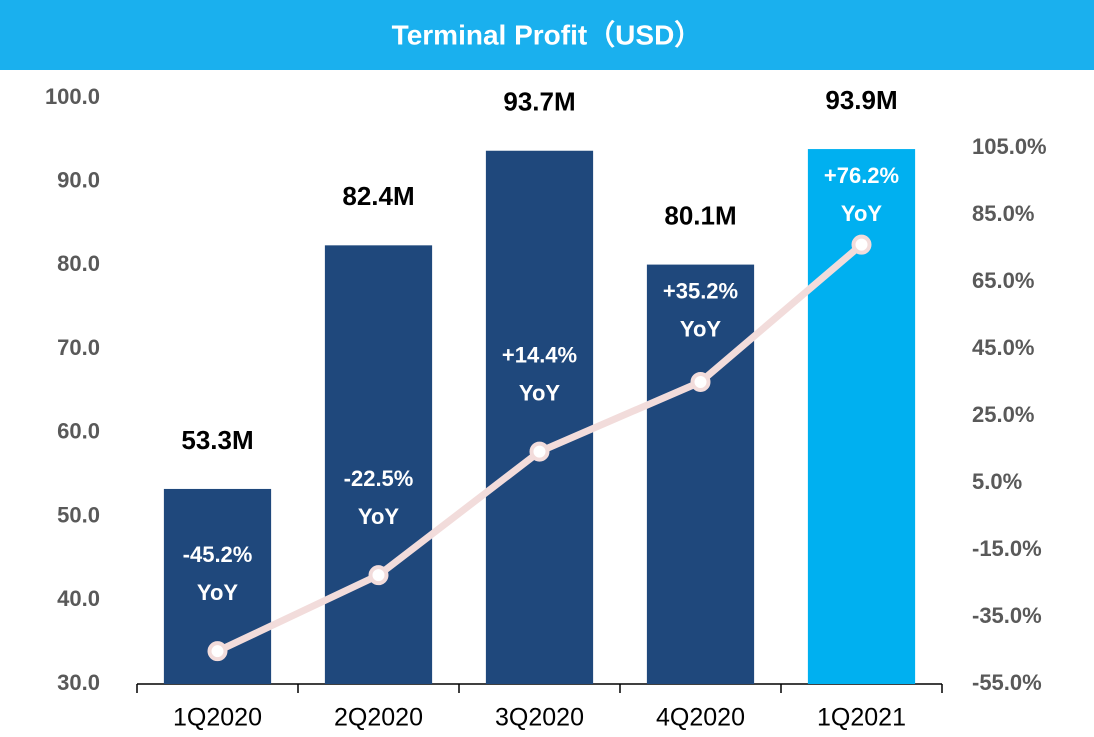 The height and width of the screenshot is (737, 1094). I want to click on bar-value-label: 53.3M, so click(217, 440).